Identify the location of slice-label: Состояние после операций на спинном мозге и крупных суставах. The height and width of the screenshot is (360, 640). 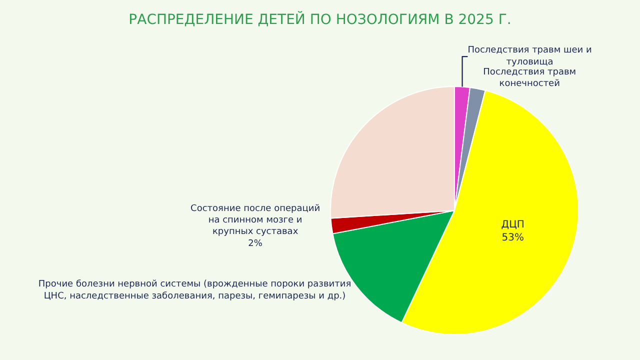
(255, 221).